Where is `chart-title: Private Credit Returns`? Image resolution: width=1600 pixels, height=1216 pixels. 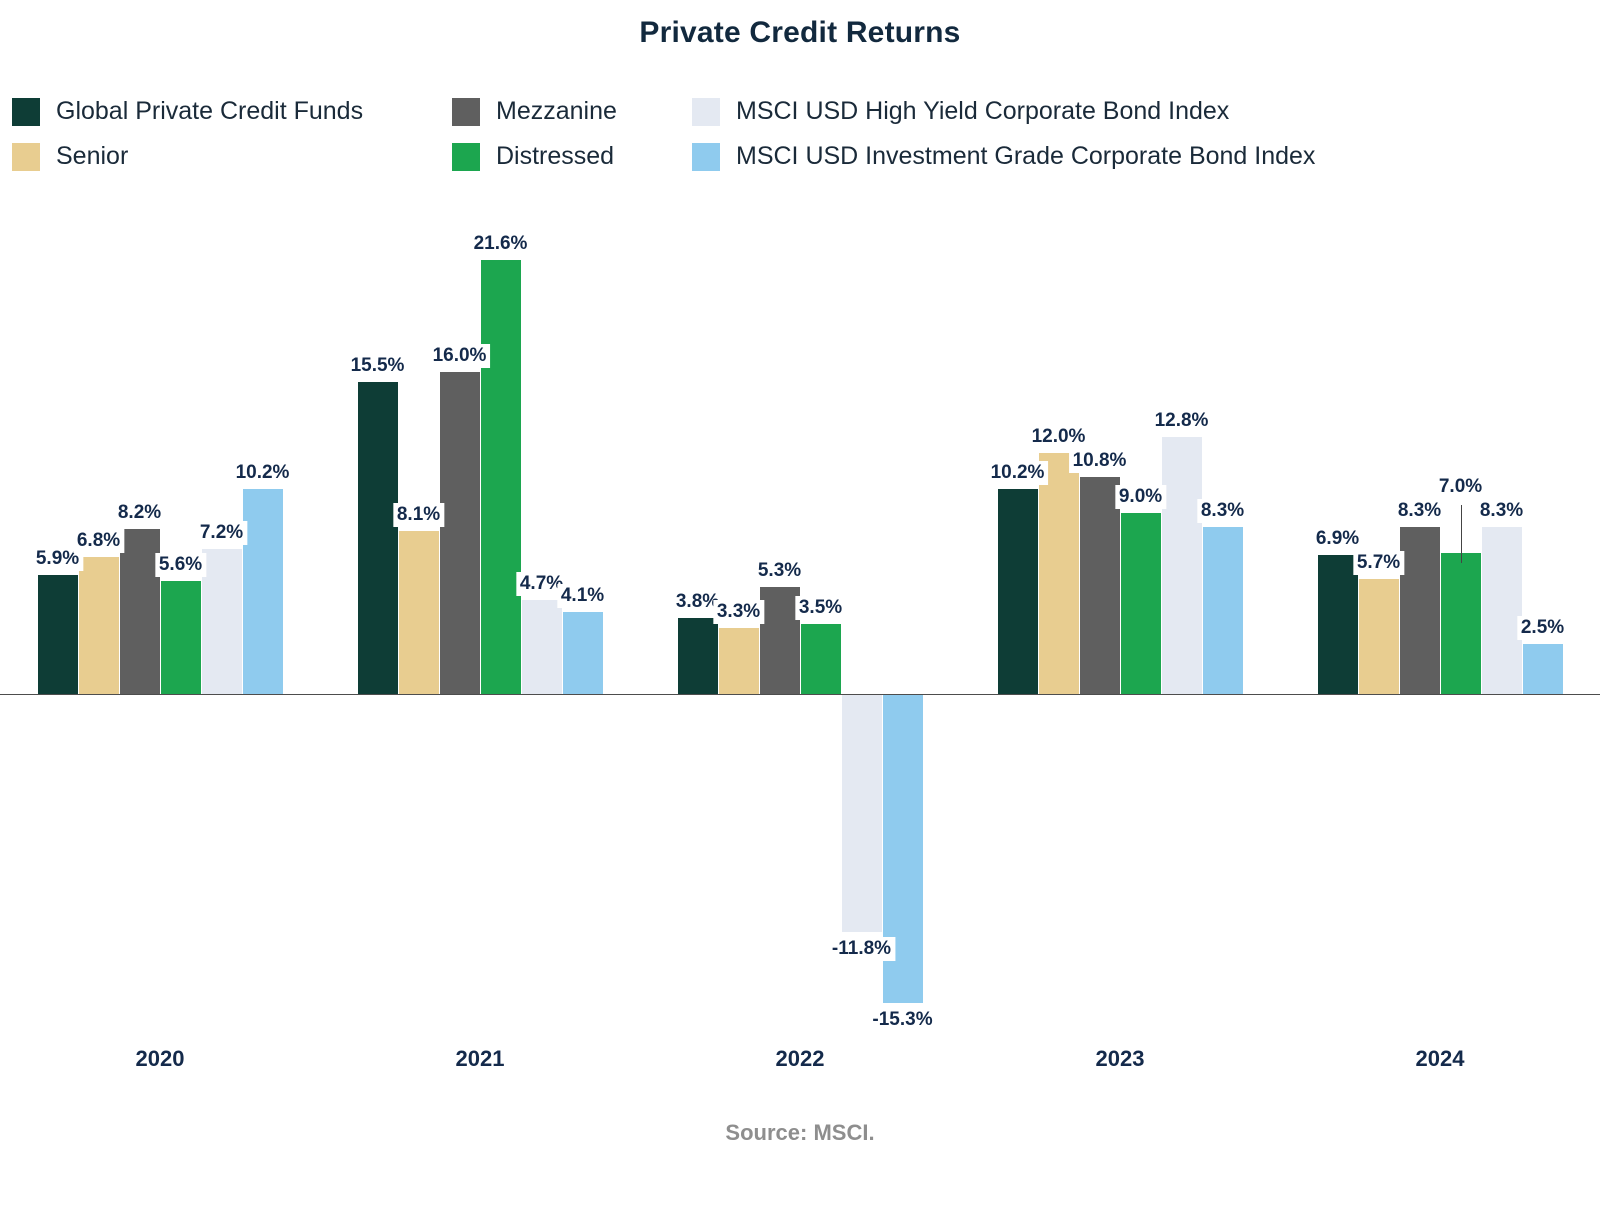 chart-title: Private Credit Returns is located at coordinates (800, 32).